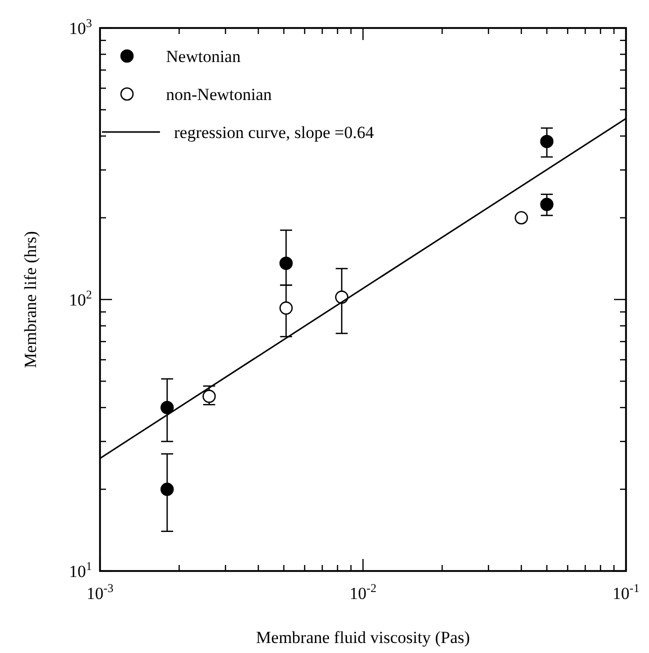 Image resolution: width=649 pixels, height=653 pixels. I want to click on x-tick-label: 10$^{-3}$, so click(100, 592).